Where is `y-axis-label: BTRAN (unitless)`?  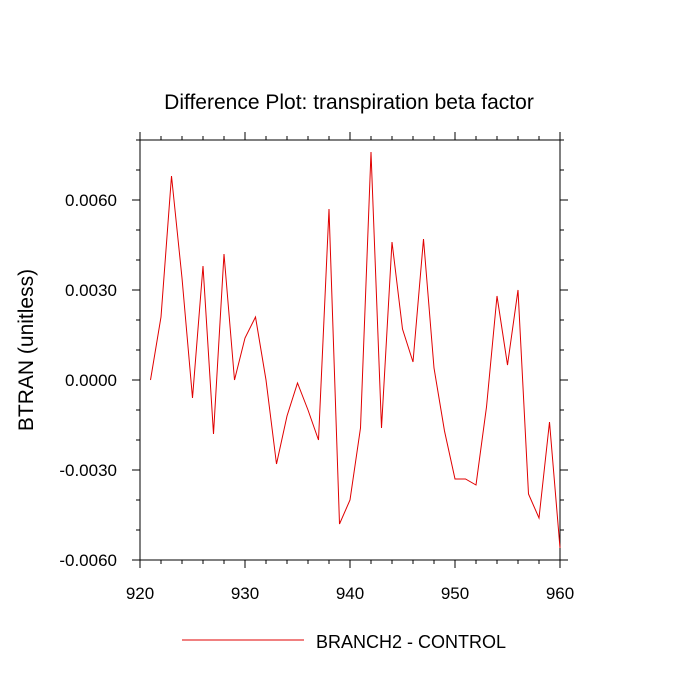
y-axis-label: BTRAN (unitless) is located at coordinates (26, 350).